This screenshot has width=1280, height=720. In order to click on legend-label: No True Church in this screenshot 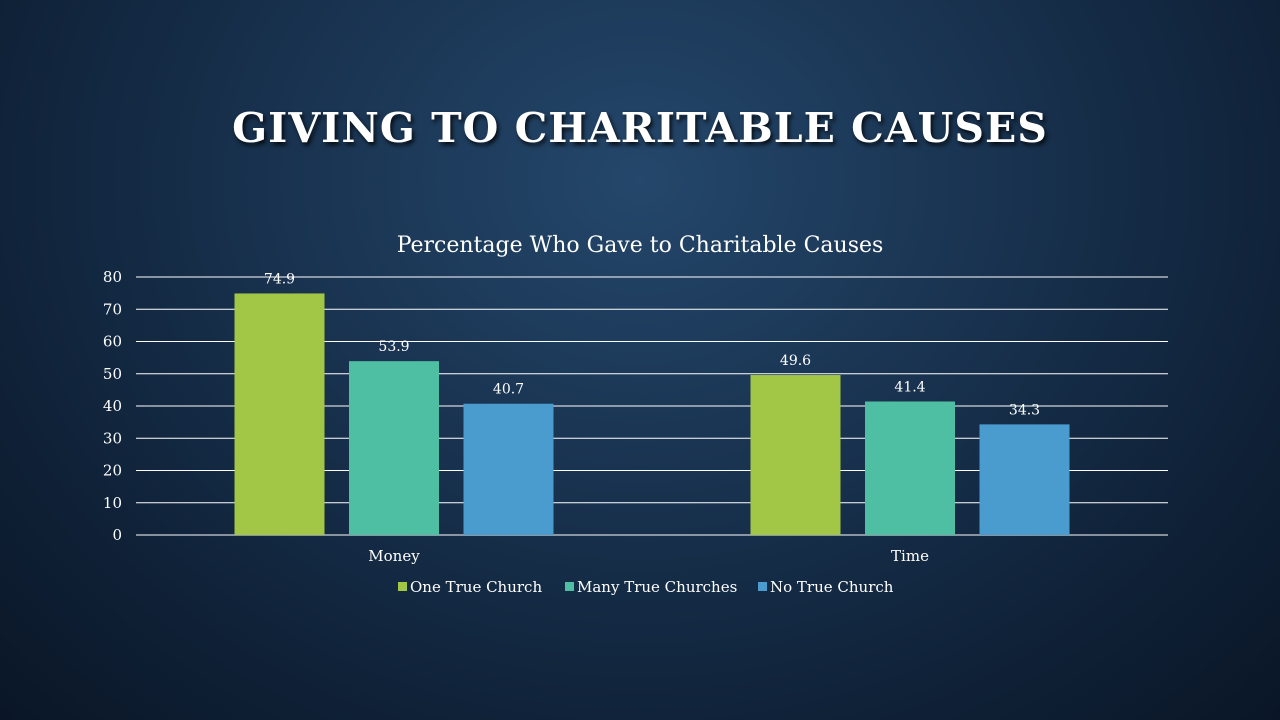, I will do `click(832, 587)`.